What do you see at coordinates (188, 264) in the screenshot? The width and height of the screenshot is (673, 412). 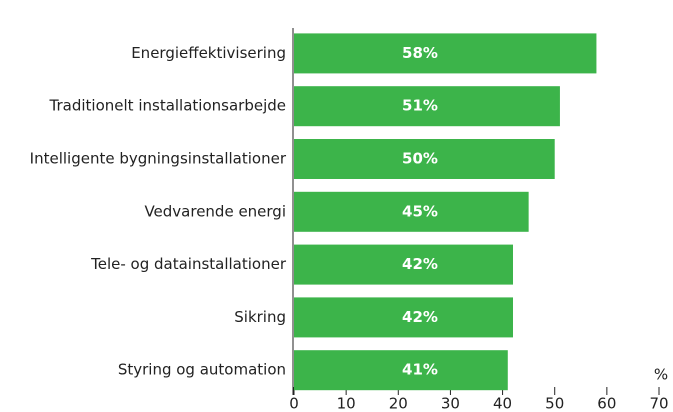 I see `y-tick-label: Tele- og datainstallationer` at bounding box center [188, 264].